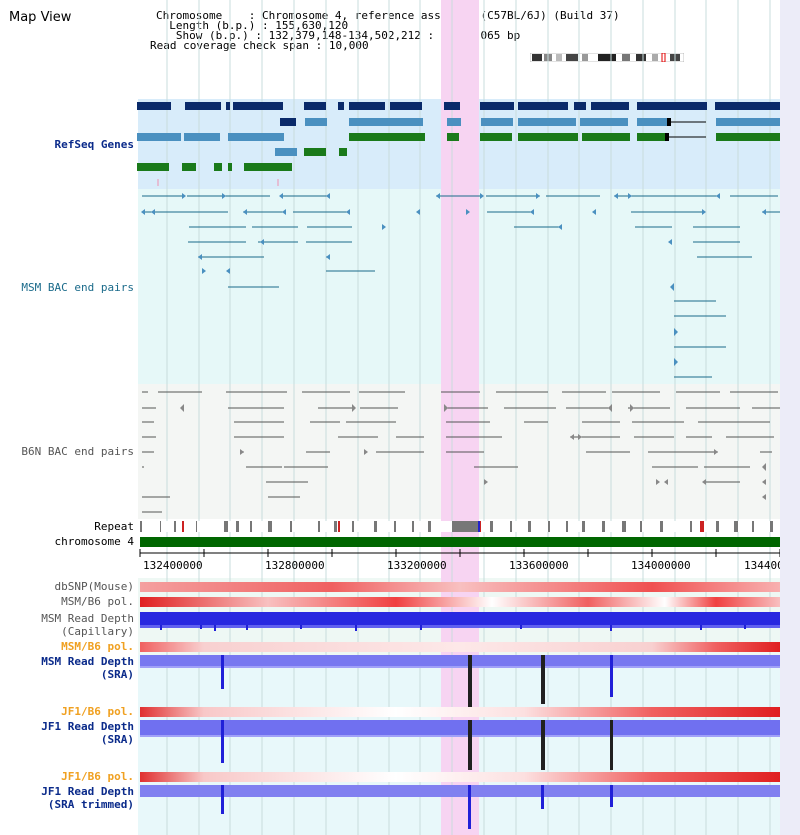 Image resolution: width=800 pixels, height=835 pixels. Describe the element at coordinates (97, 646) in the screenshot. I see `msm-b6-pol-2-label: MSM/B6 pol.` at that location.